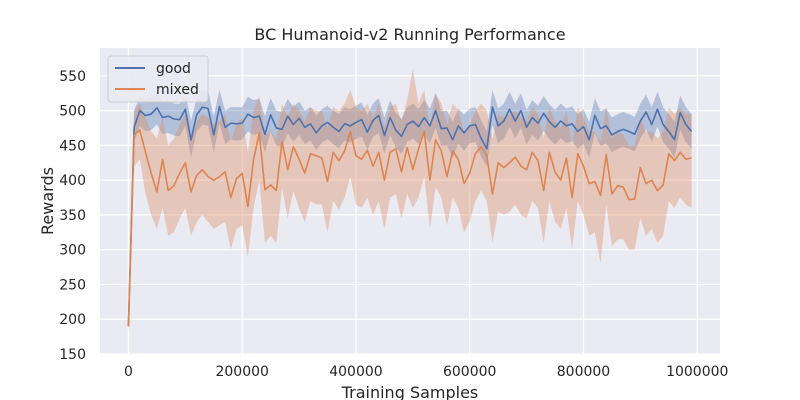 The height and width of the screenshot is (400, 800). What do you see at coordinates (72, 146) in the screenshot?
I see `y-tick-label: 450` at bounding box center [72, 146].